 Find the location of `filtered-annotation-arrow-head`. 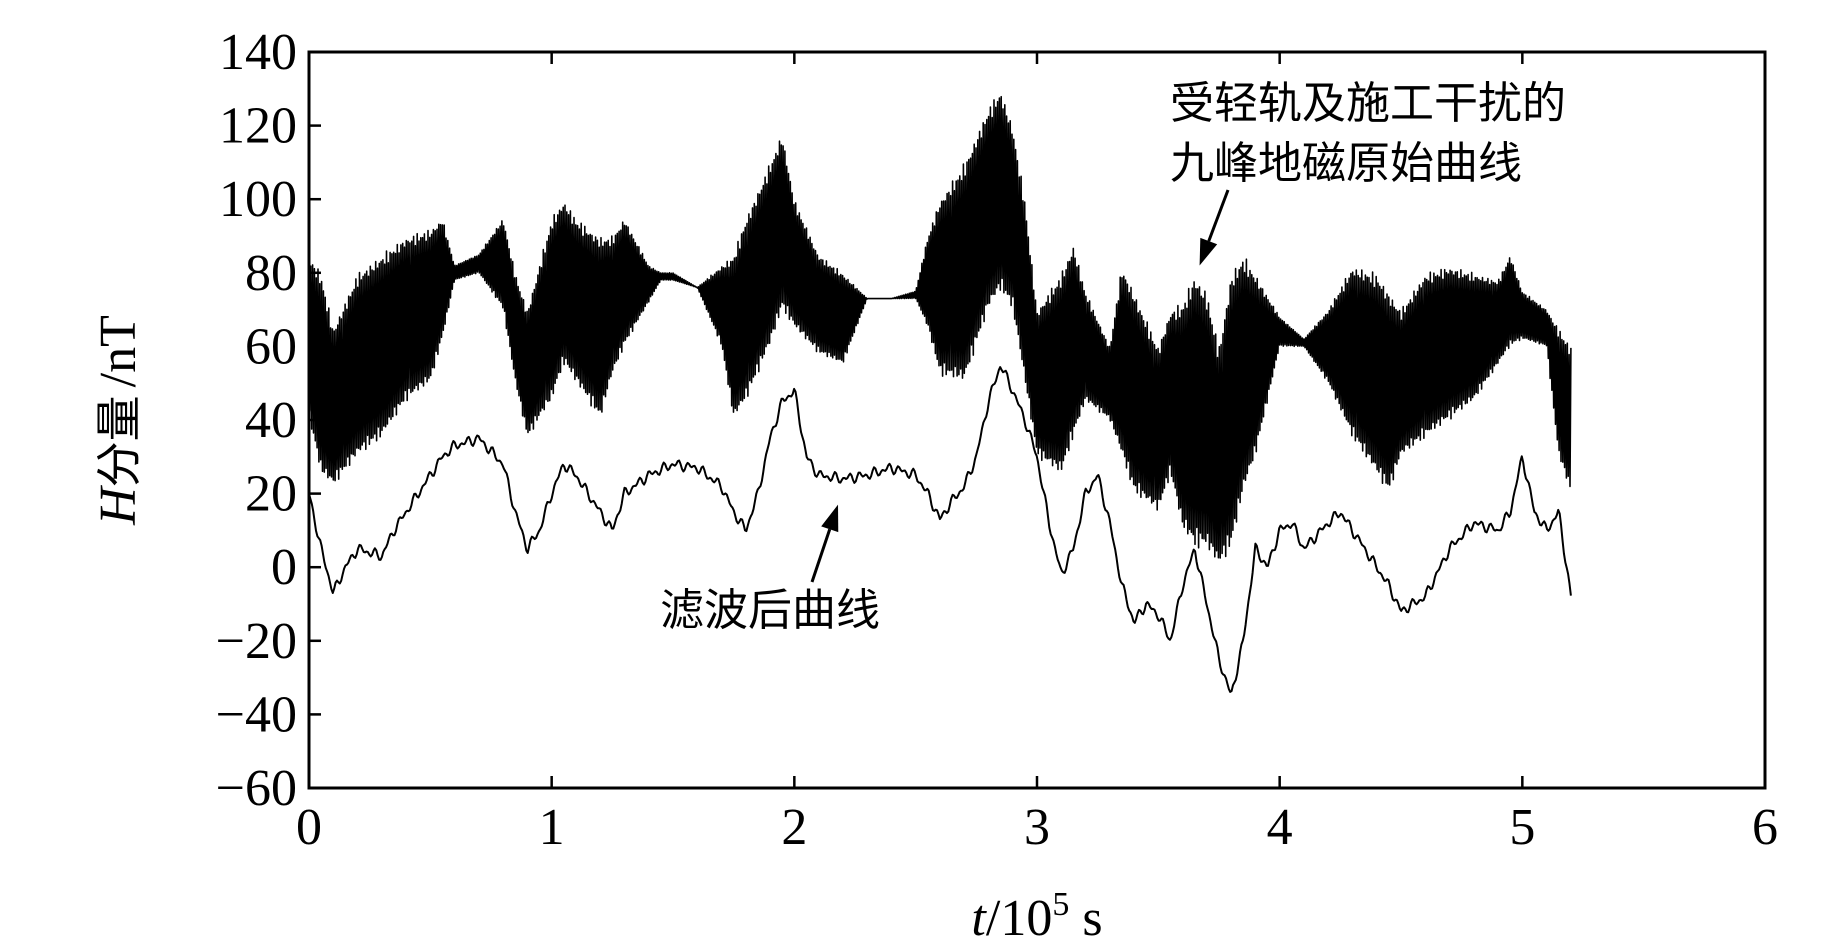

filtered-annotation-arrow-head is located at coordinates (830, 518).